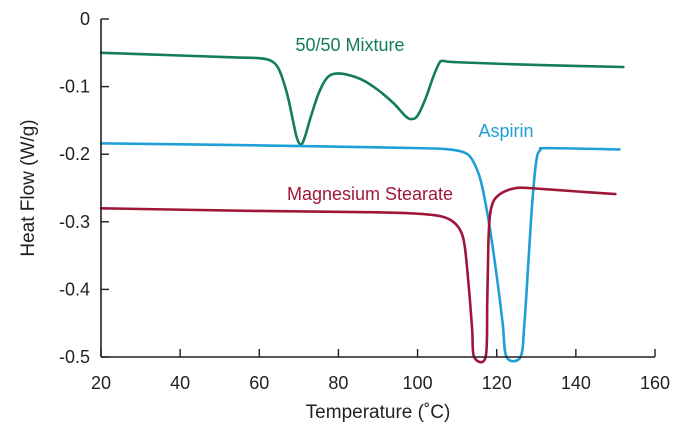  What do you see at coordinates (28, 187) in the screenshot?
I see `y-axis-title: Heat Flow (W/g)` at bounding box center [28, 187].